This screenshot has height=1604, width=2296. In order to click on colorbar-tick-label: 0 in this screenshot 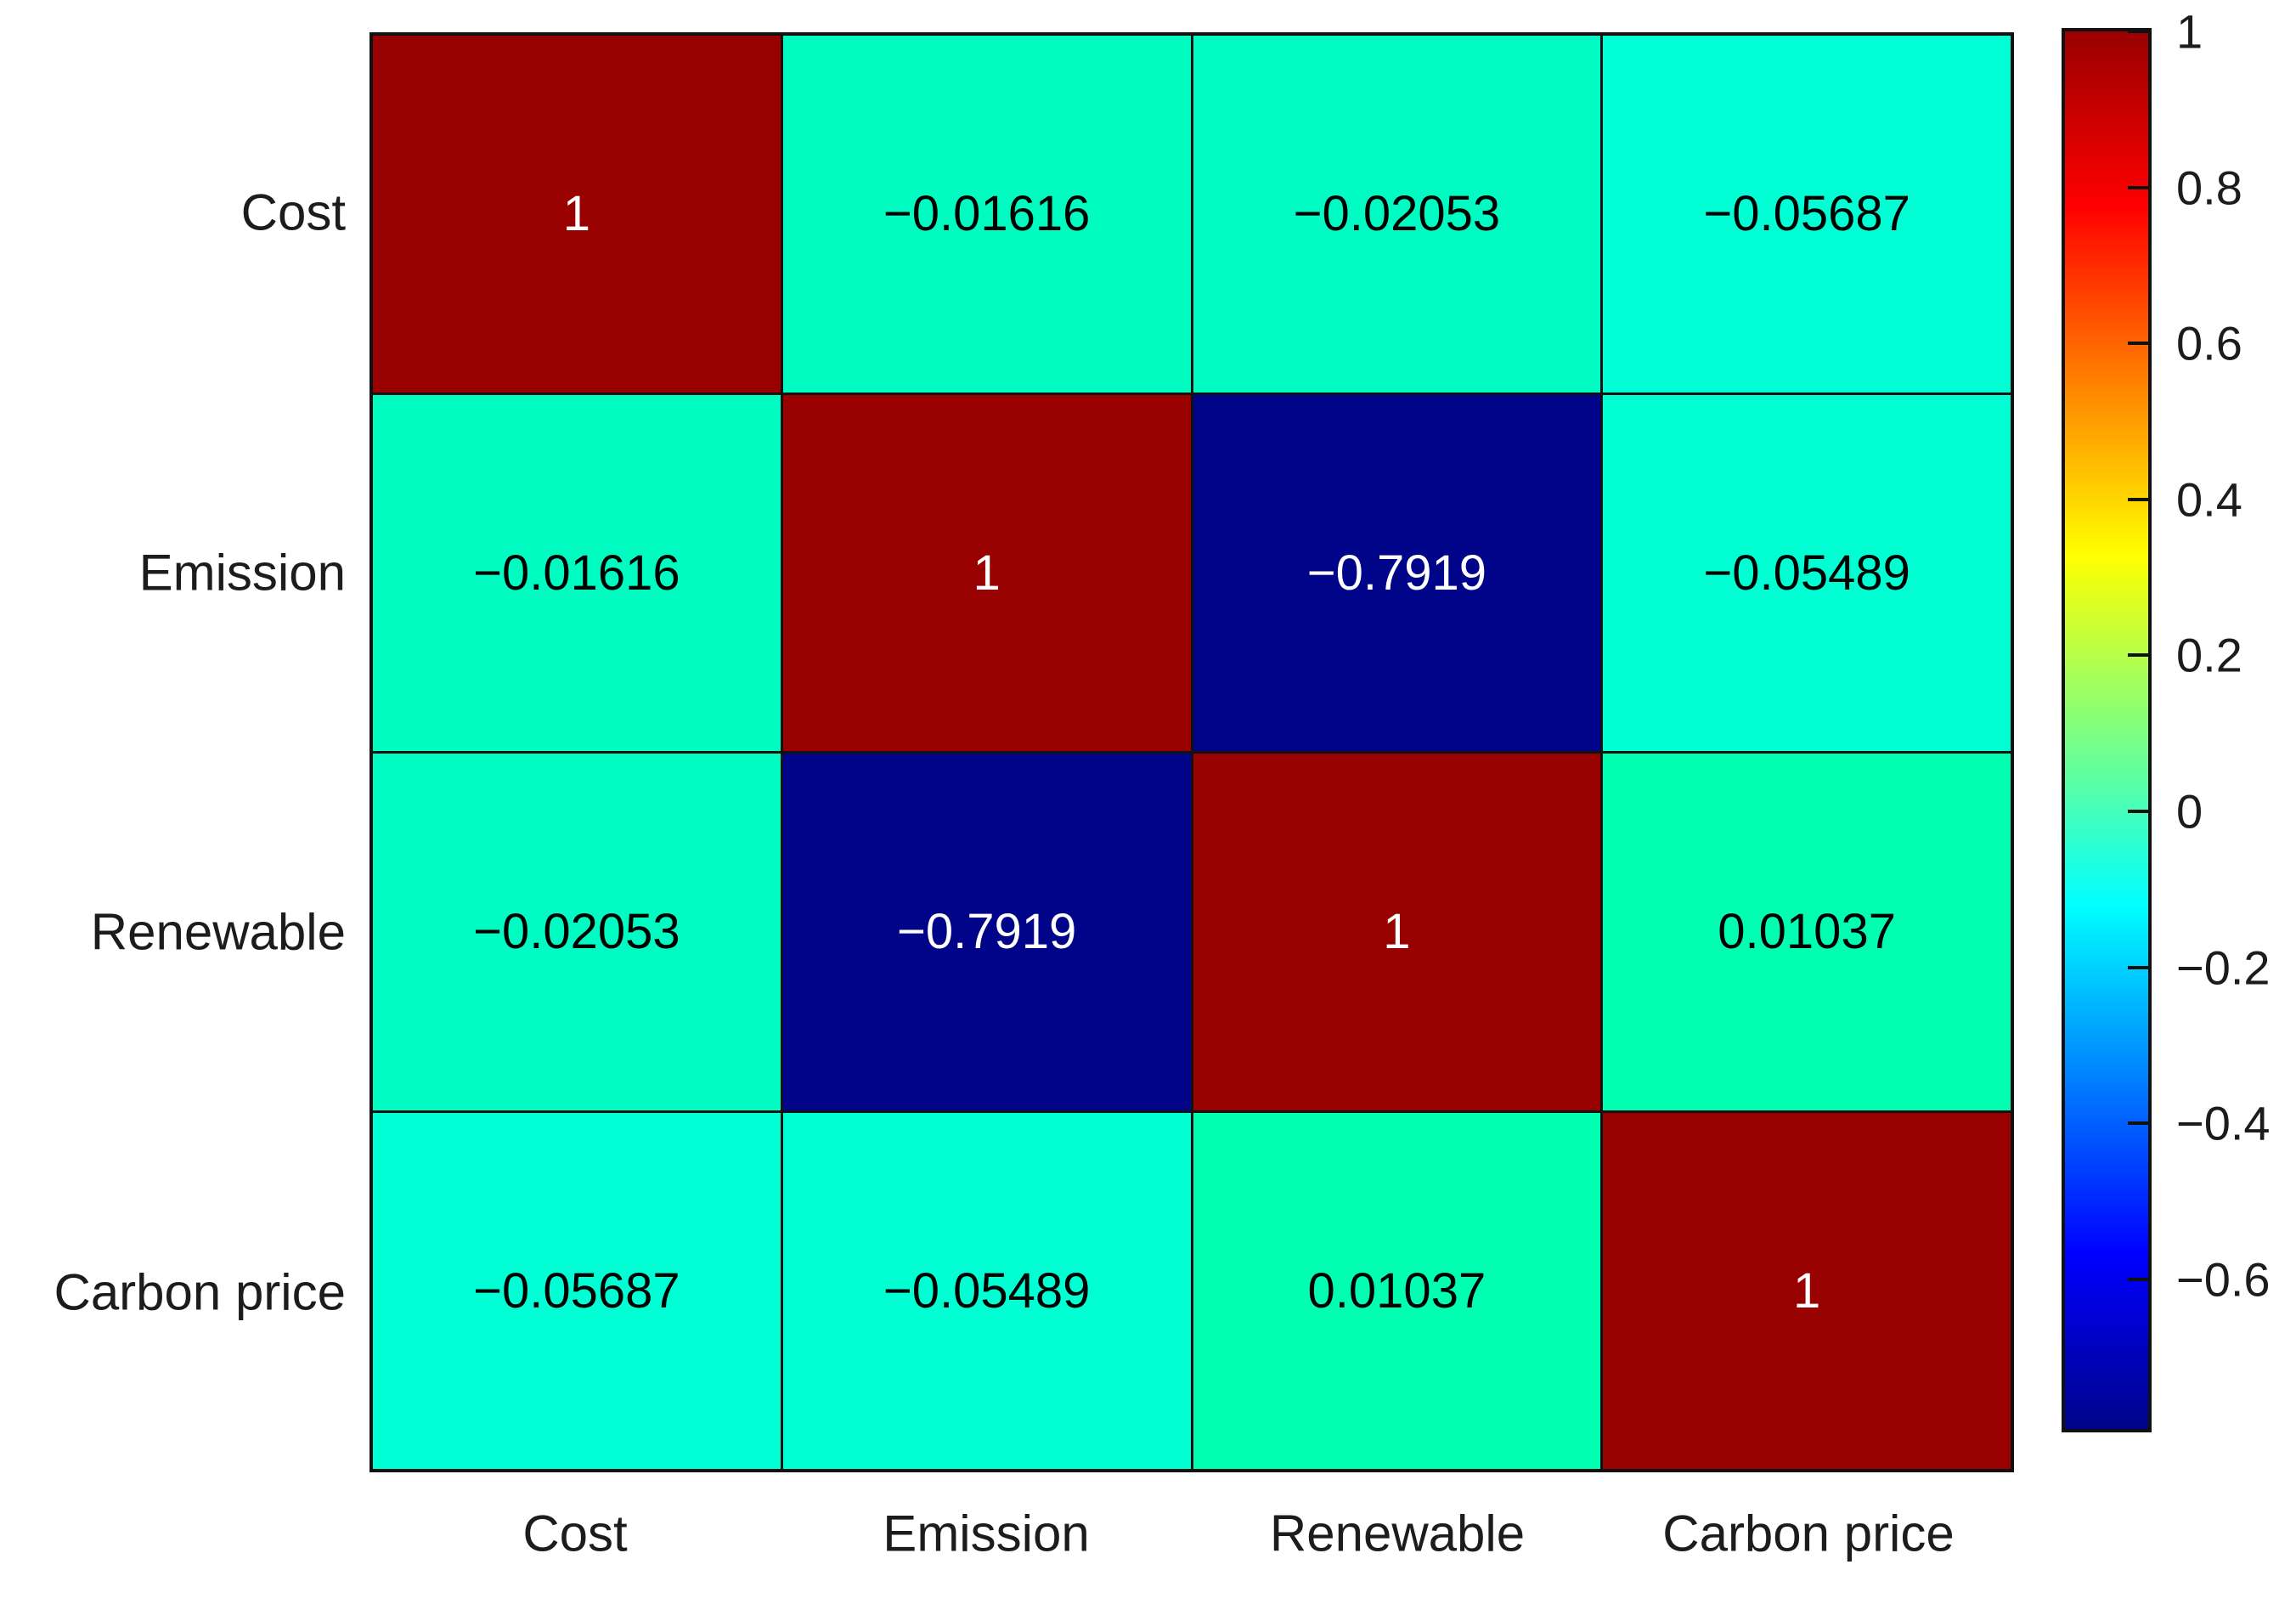, I will do `click(2189, 811)`.